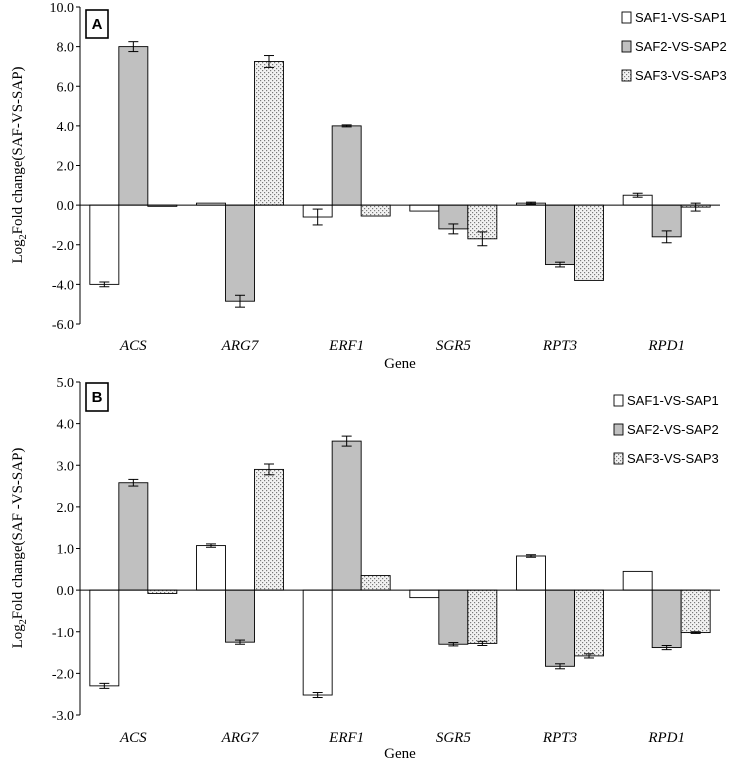 The width and height of the screenshot is (737, 769). What do you see at coordinates (211, 568) in the screenshot?
I see `bar-saf1-vs-sap1-arg7` at bounding box center [211, 568].